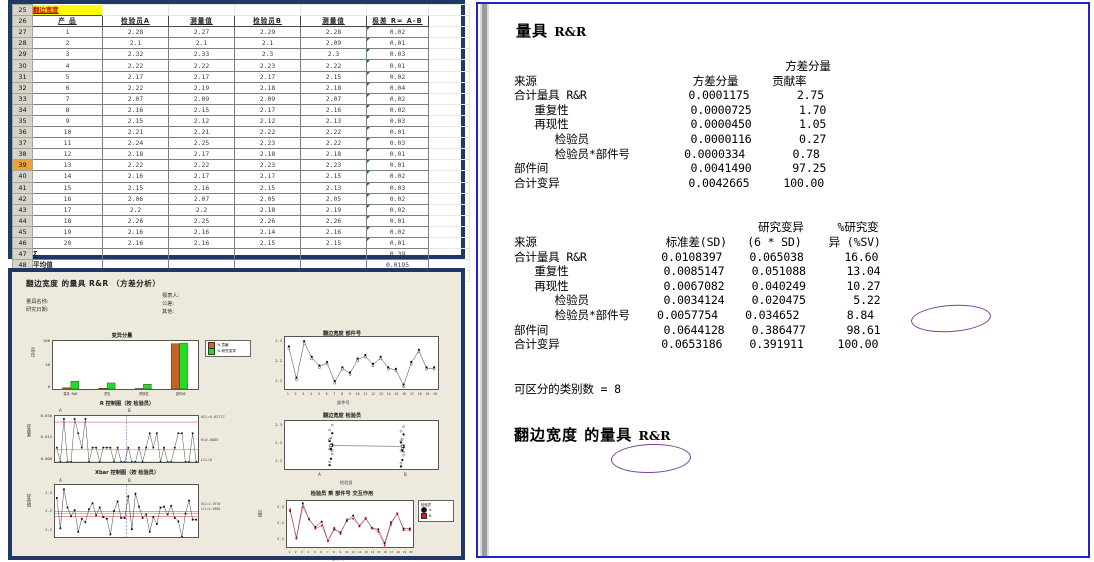 The image size is (1094, 562). I want to click on cell-product: 4, so click(67, 65).